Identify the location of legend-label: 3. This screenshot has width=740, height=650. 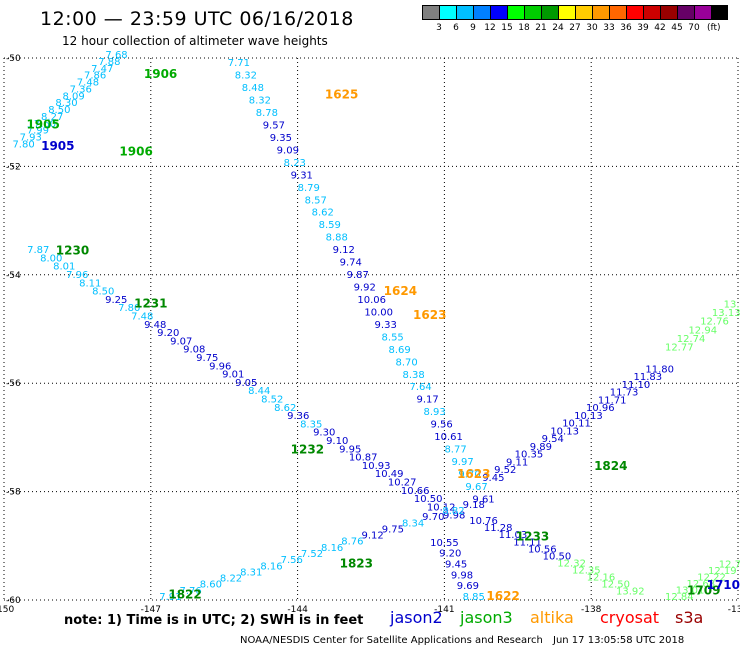
(439, 28).